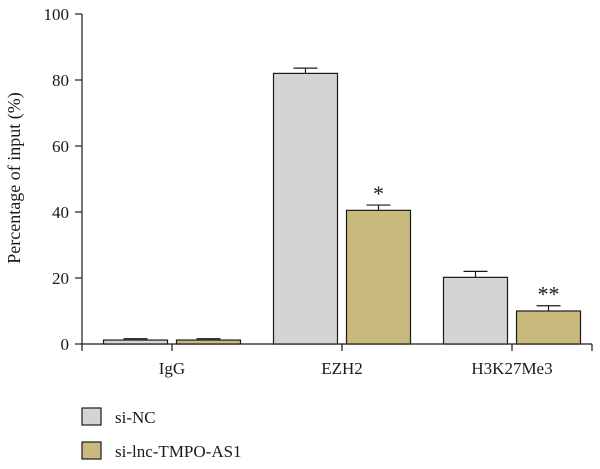  What do you see at coordinates (14, 177) in the screenshot?
I see `y-axis-title: Percentage of input (%)` at bounding box center [14, 177].